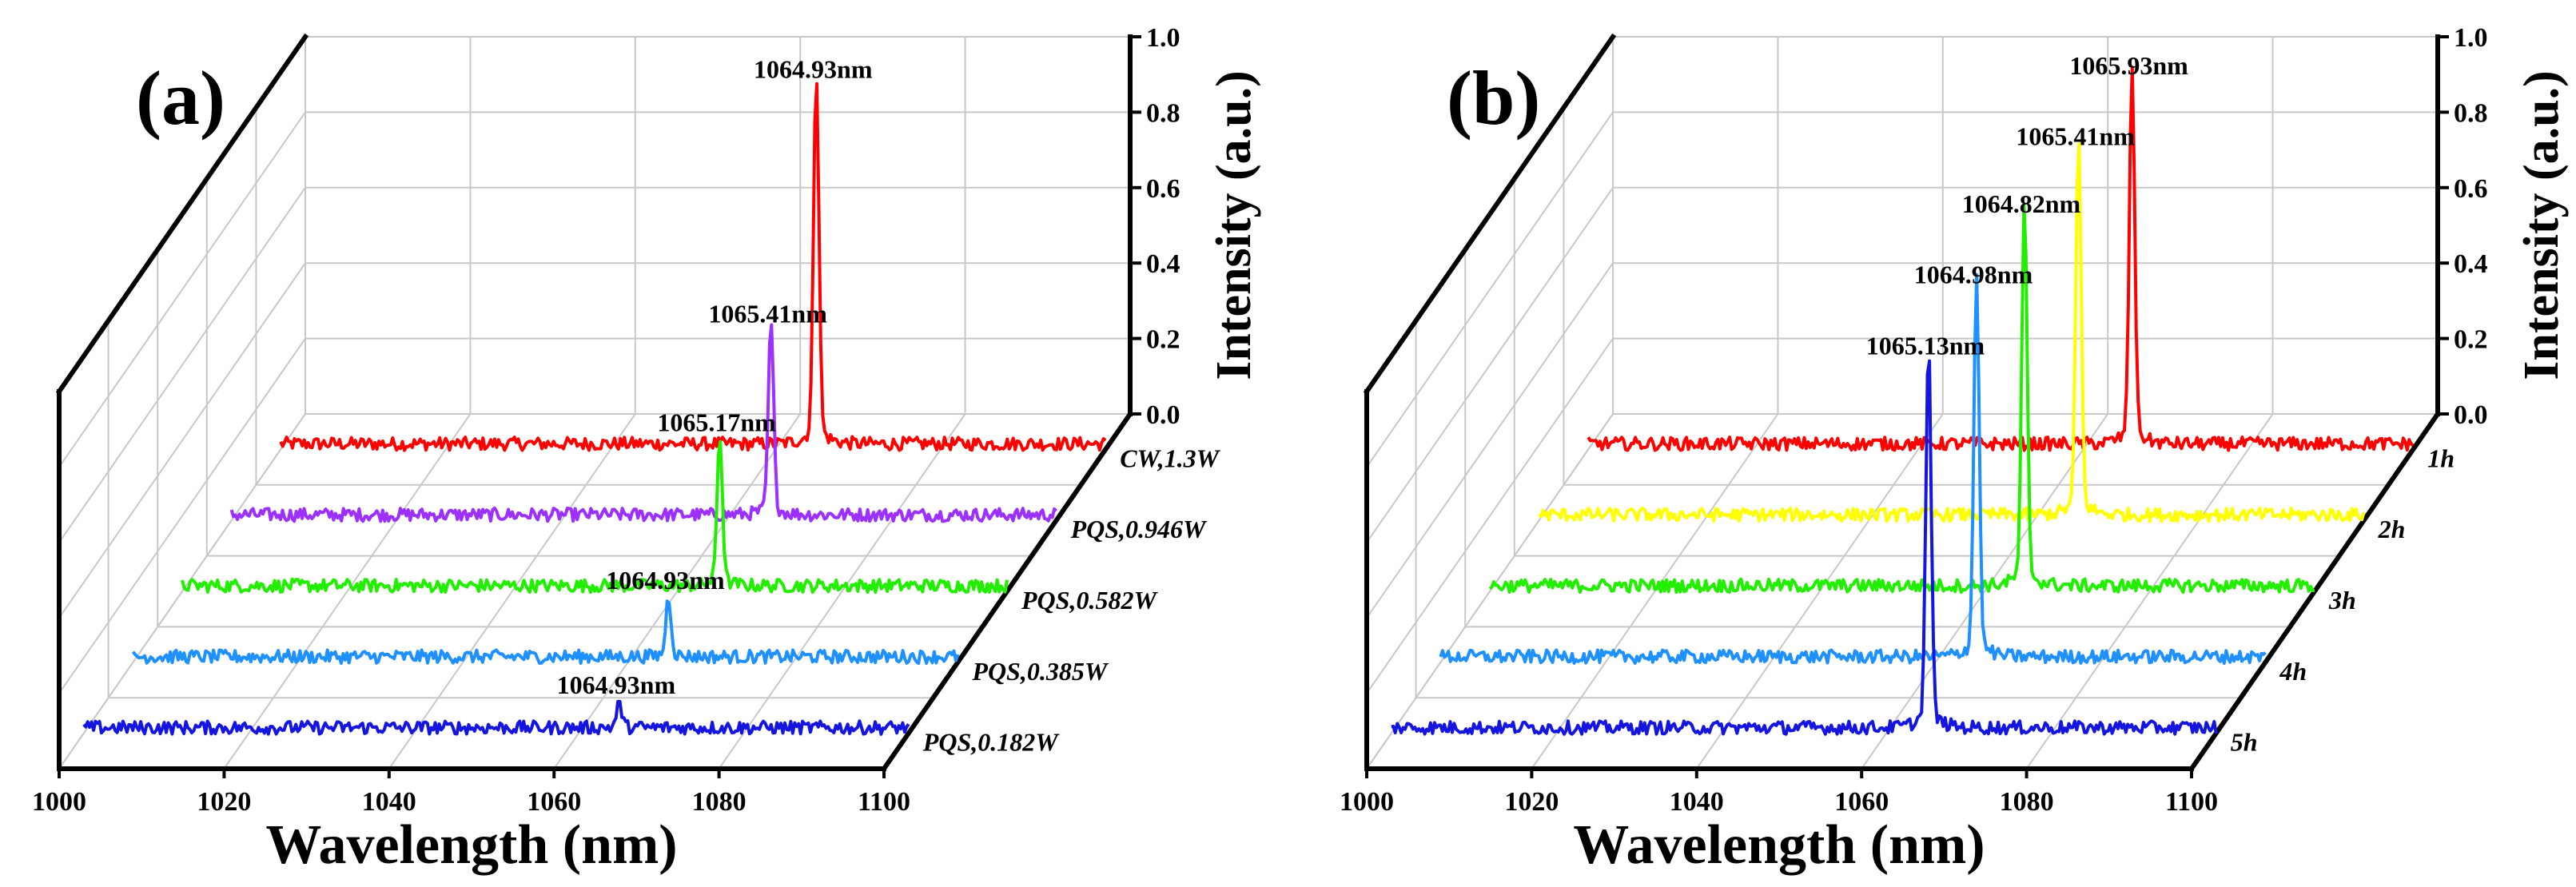 The image size is (2576, 887). I want to click on peak-label: 1064.82nm, so click(2021, 203).